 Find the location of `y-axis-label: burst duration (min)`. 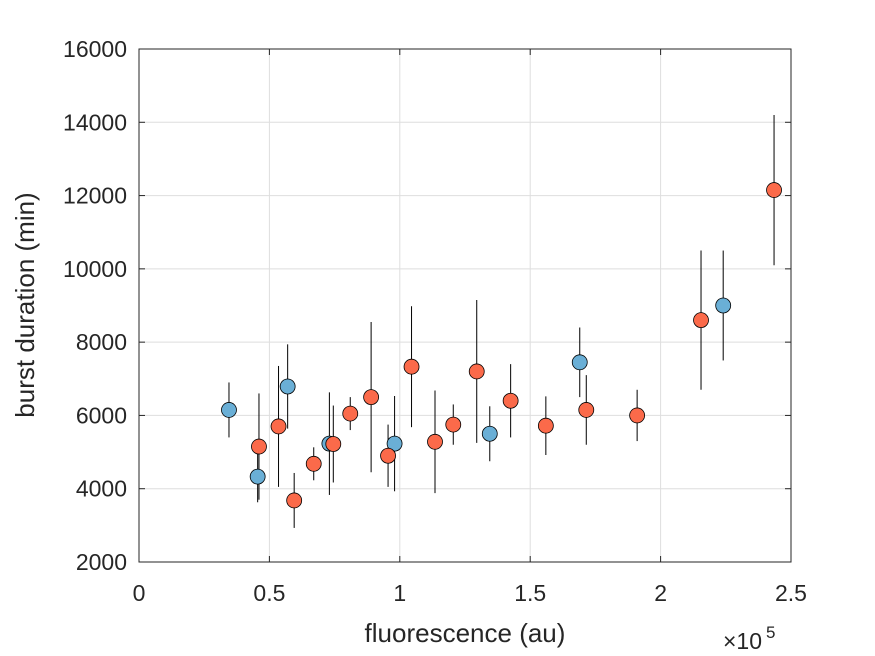

y-axis-label: burst duration (min) is located at coordinates (25, 304).